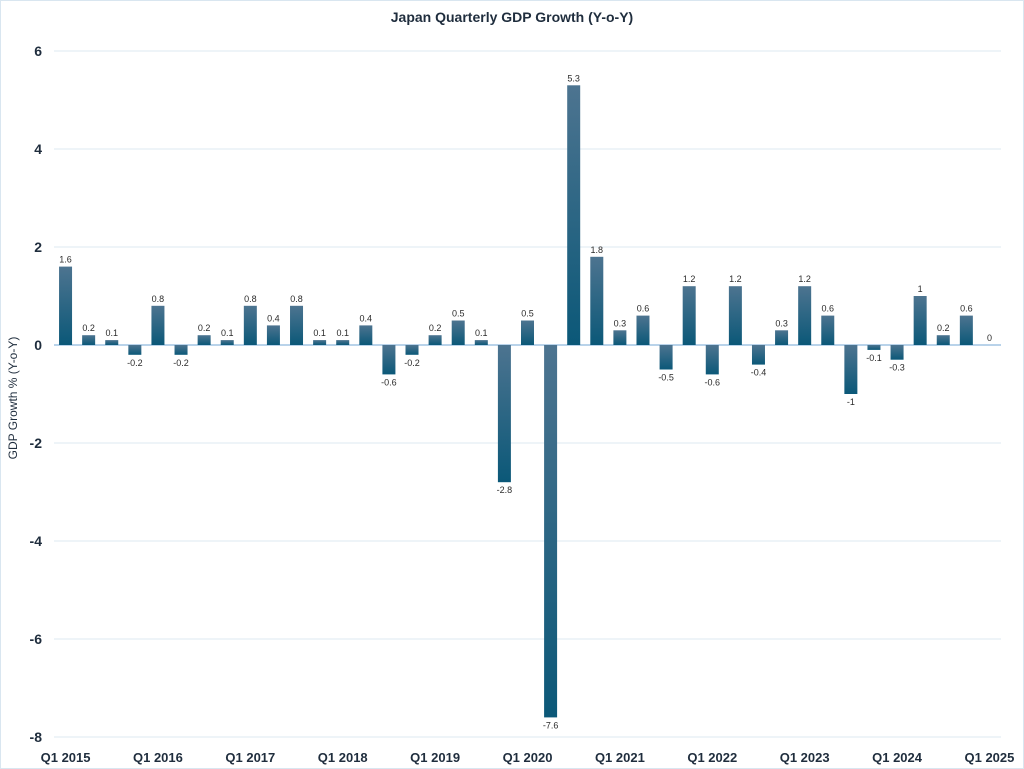 Image resolution: width=1024 pixels, height=769 pixels. I want to click on data-label: 0, so click(989, 338).